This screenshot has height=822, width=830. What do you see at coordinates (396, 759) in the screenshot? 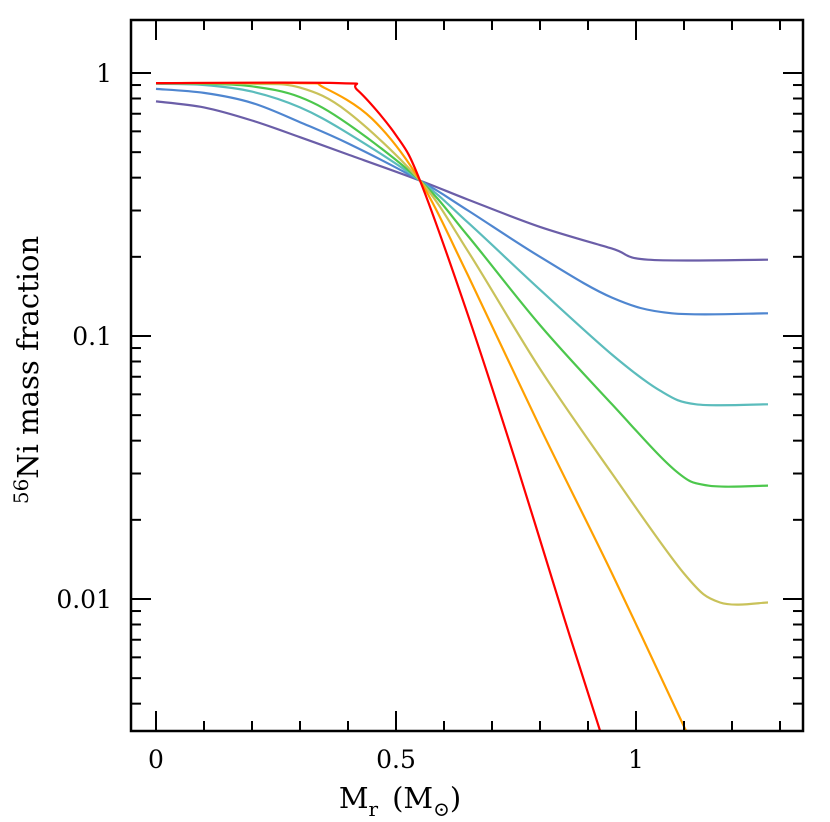
I see `x-tick-label: 0.5` at bounding box center [396, 759].